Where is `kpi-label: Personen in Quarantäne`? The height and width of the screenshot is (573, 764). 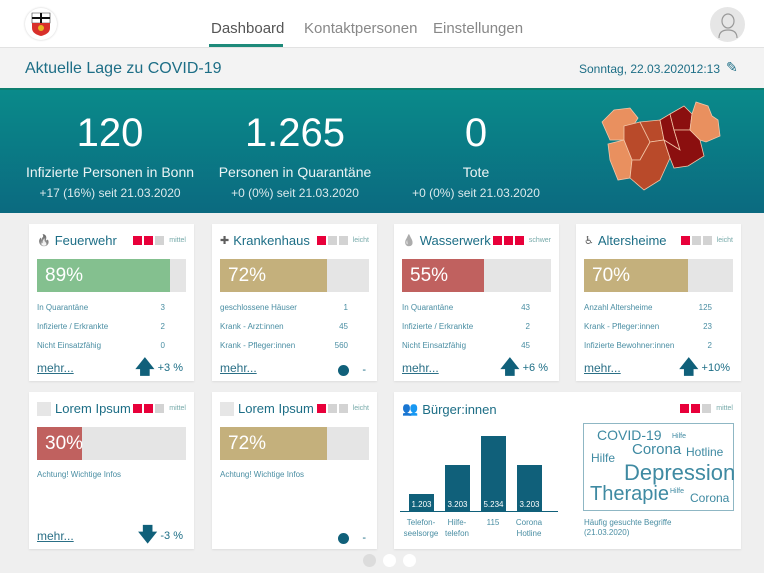
kpi-label: Personen in Quarantäne is located at coordinates (295, 172).